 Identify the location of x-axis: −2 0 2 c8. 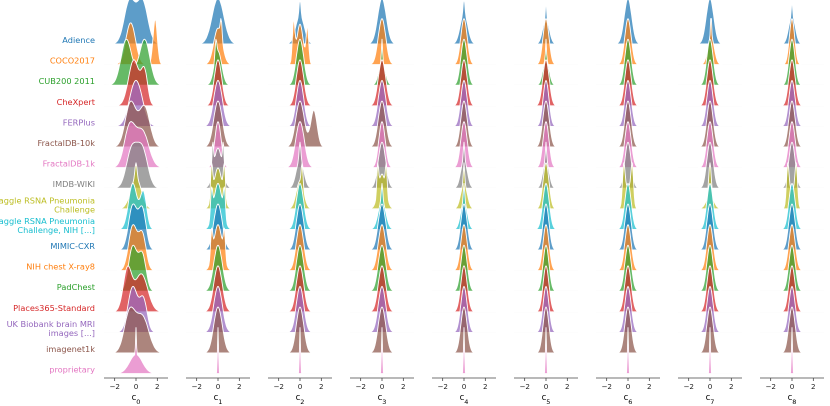
(792, 391).